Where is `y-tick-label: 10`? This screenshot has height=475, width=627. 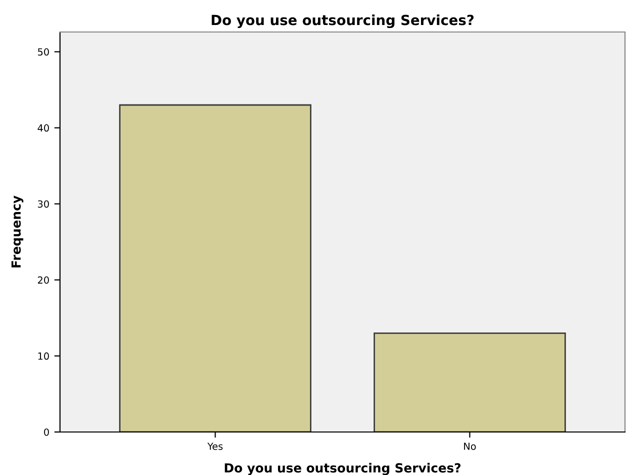
y-tick-label: 10 is located at coordinates (43, 356).